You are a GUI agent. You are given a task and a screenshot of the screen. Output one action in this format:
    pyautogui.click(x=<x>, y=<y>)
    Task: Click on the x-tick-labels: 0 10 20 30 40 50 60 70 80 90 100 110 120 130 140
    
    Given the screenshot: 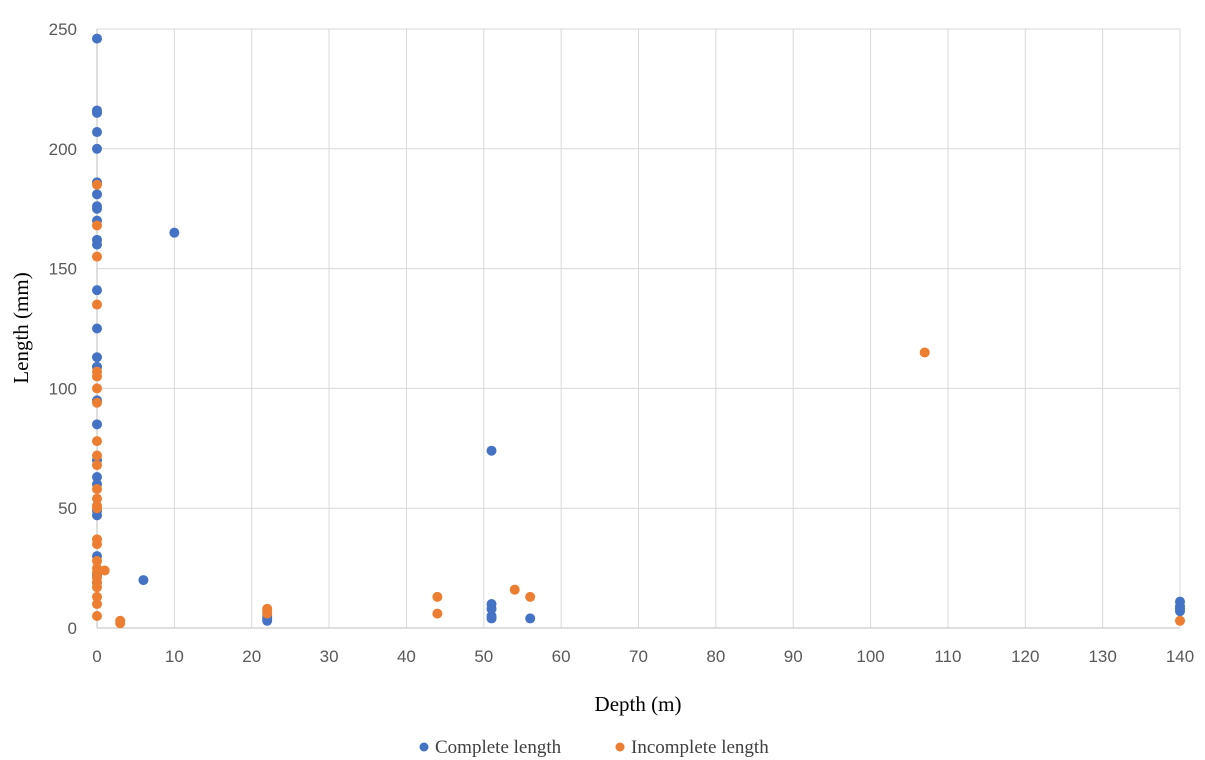 What is the action you would take?
    pyautogui.click(x=643, y=656)
    